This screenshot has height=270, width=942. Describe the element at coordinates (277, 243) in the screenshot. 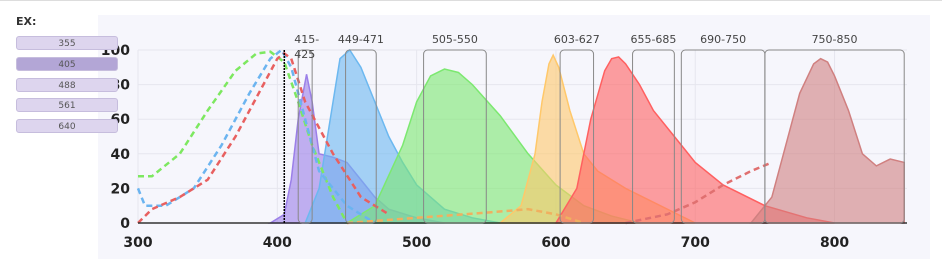

I see `x-tick-label: 400` at that location.